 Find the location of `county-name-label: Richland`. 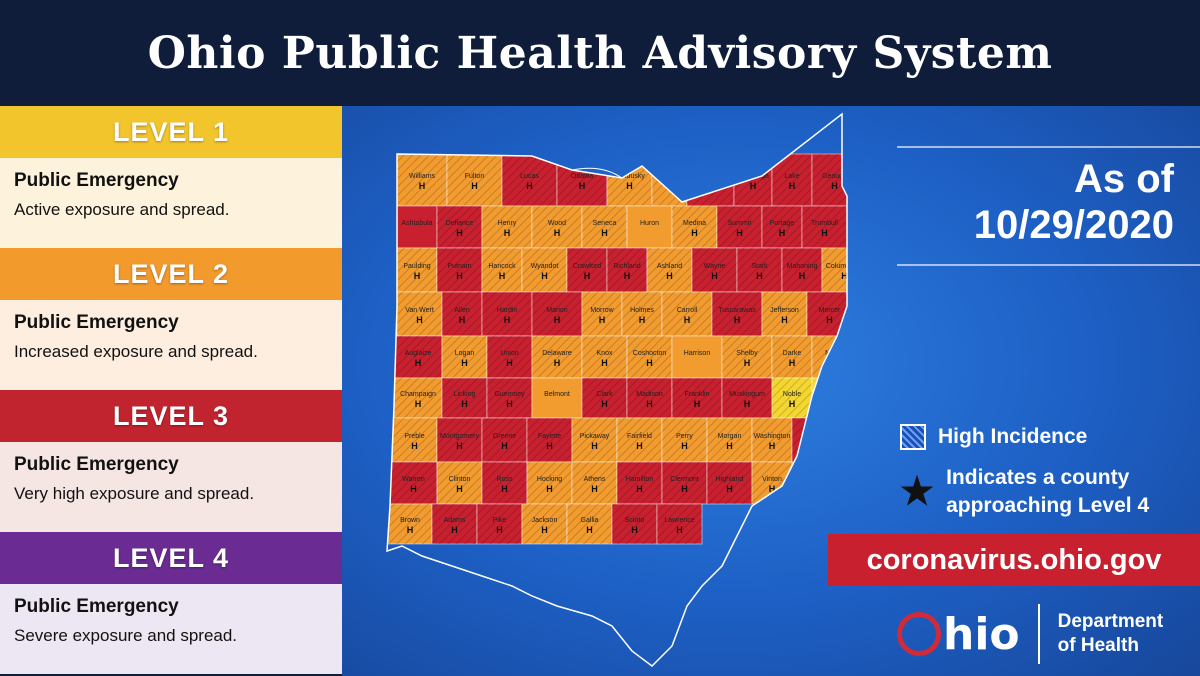

county-name-label: Richland is located at coordinates (626, 266).